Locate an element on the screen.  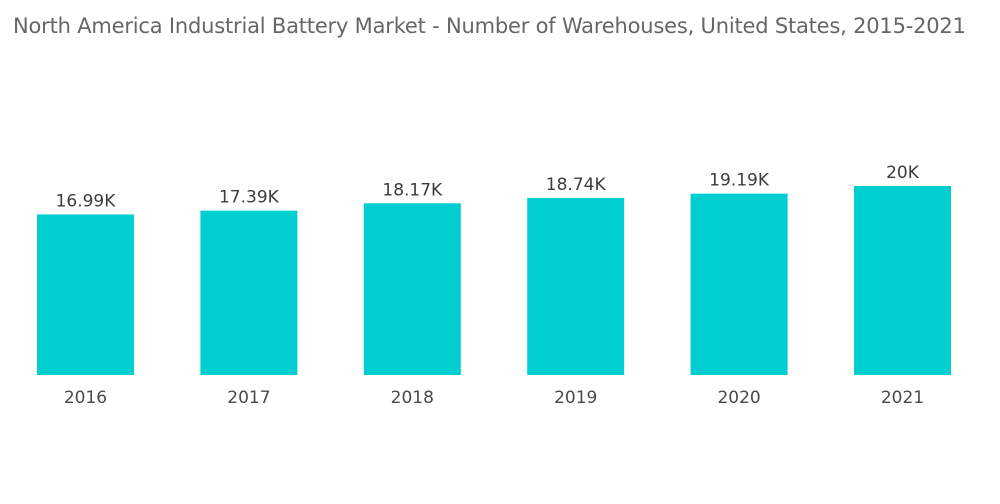
value-labels-group: 16.99K 17.39K 18.17K 18.74K 19.19K 20K is located at coordinates (488, 187).